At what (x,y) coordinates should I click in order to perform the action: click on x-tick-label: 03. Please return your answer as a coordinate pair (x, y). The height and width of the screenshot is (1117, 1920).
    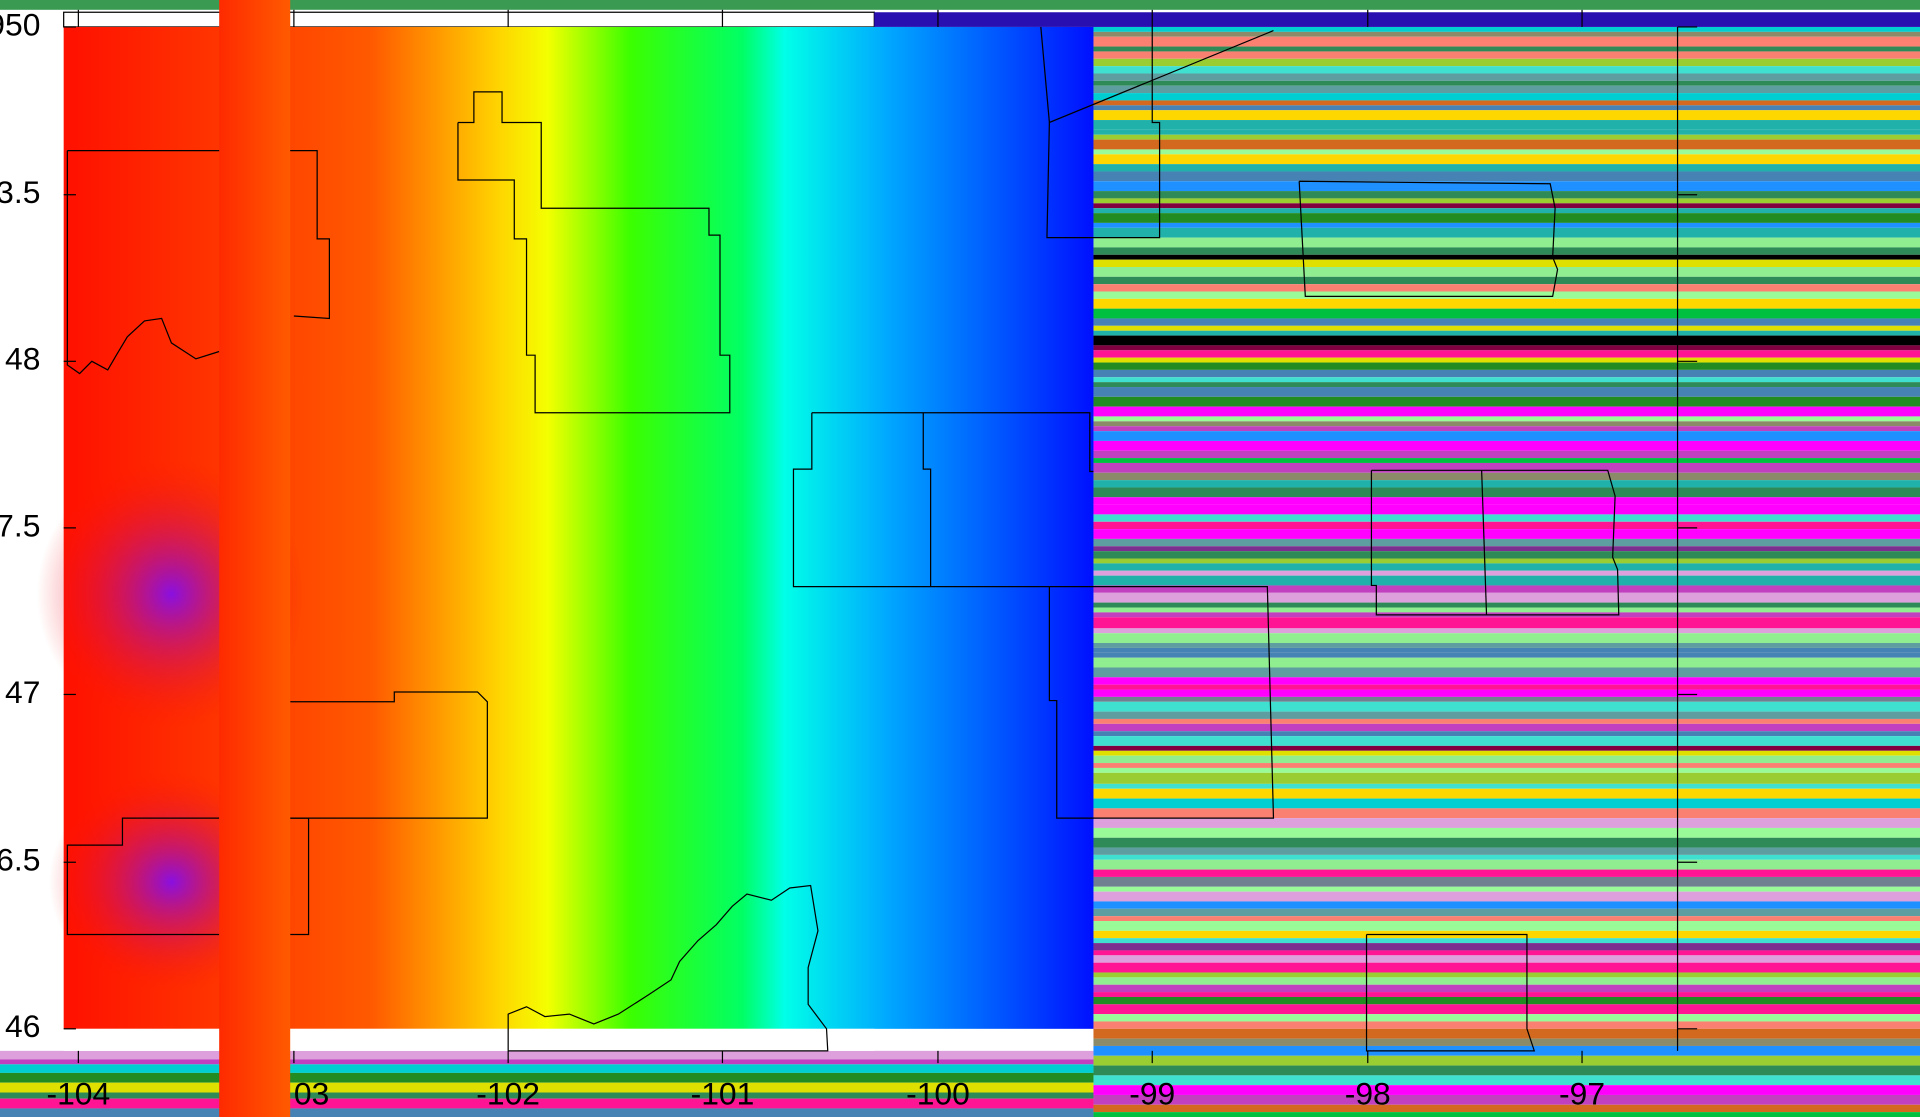
    Looking at the image, I should click on (311, 1094).